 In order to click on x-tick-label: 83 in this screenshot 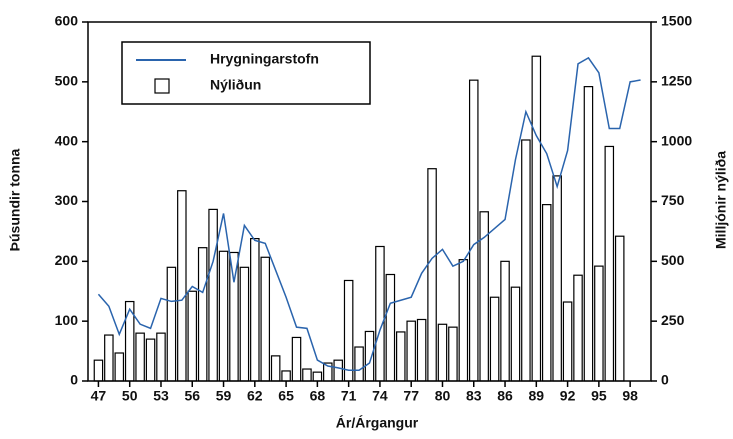, I will do `click(474, 396)`.